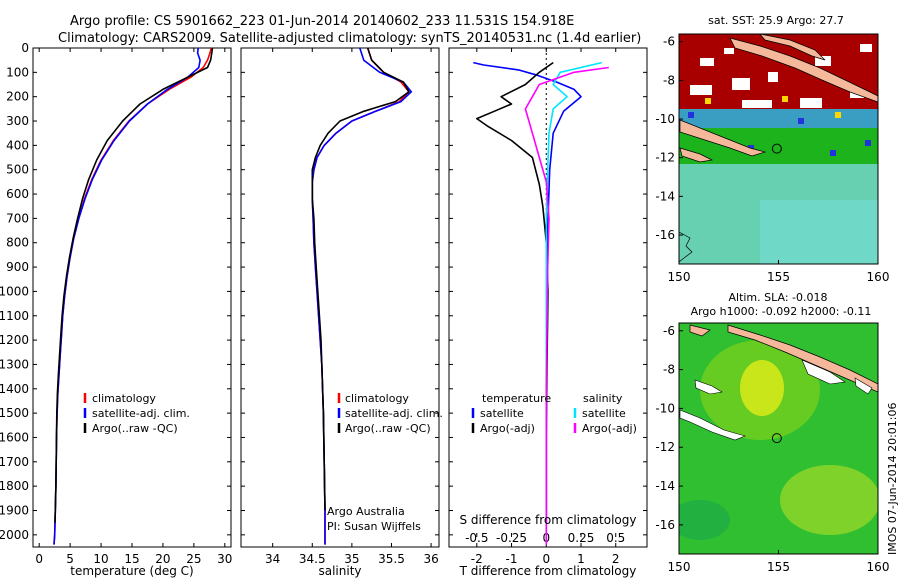  I want to click on x-tick-label-36: 36, so click(430, 559).